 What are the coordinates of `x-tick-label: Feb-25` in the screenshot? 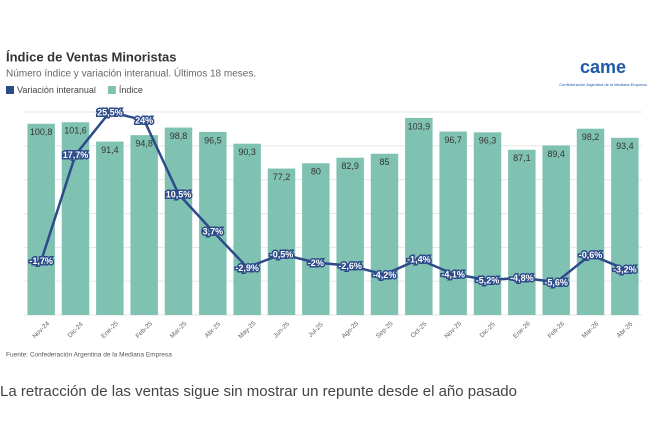 It's located at (145, 330).